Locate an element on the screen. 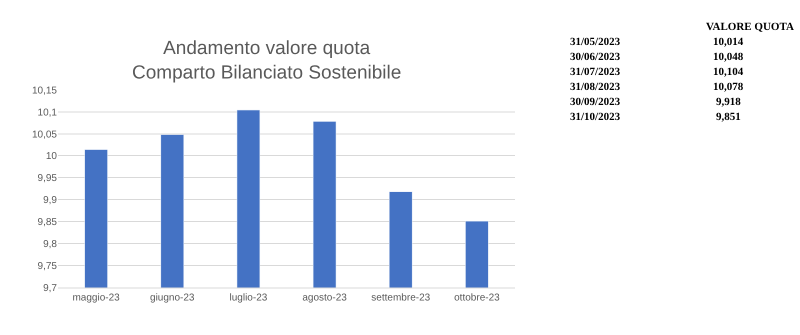 The height and width of the screenshot is (335, 800). y-tick-label: 9,95 is located at coordinates (48, 178).